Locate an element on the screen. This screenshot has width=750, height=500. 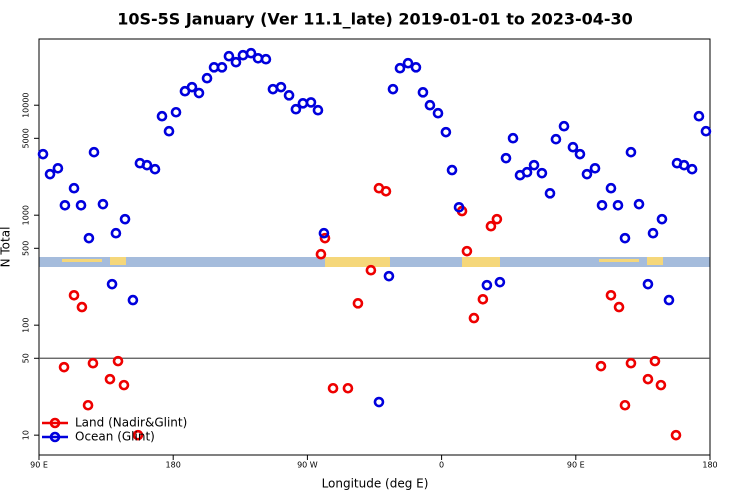
legend-label: Ocean (Glint) is located at coordinates (115, 437).